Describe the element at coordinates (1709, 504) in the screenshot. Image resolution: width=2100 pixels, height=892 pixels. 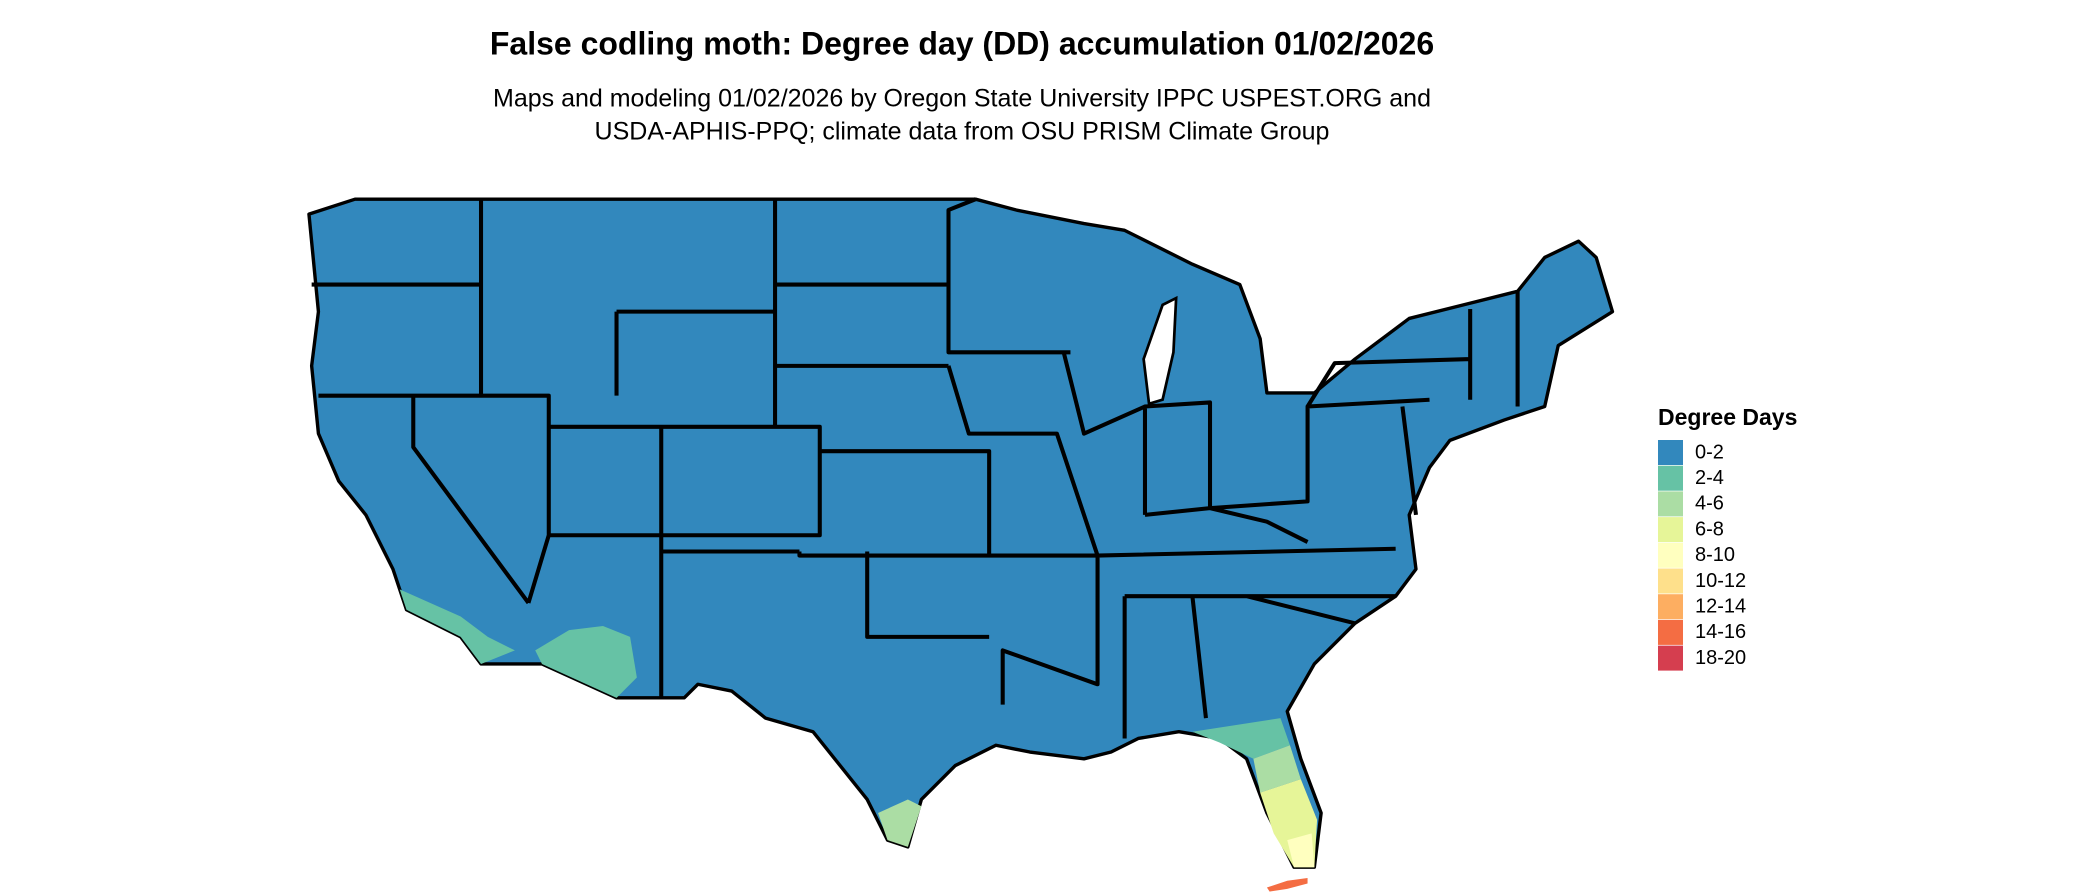
I see `legend-label: 4-6` at that location.